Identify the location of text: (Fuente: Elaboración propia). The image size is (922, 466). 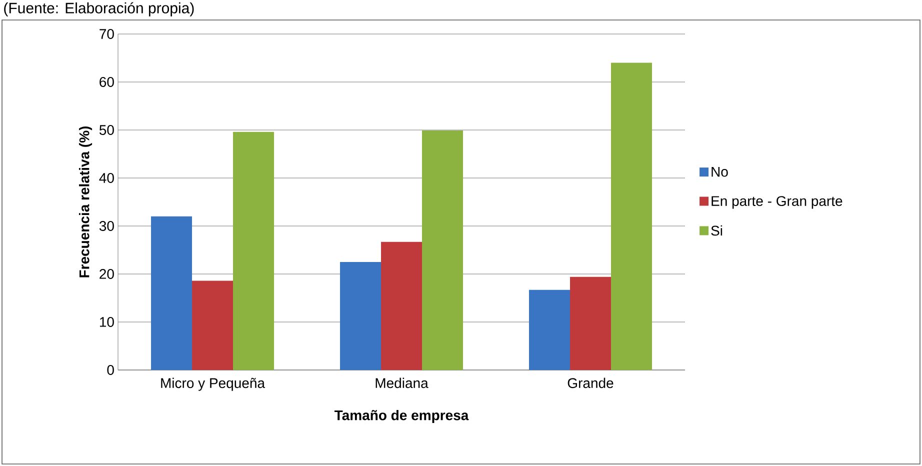
(99, 9).